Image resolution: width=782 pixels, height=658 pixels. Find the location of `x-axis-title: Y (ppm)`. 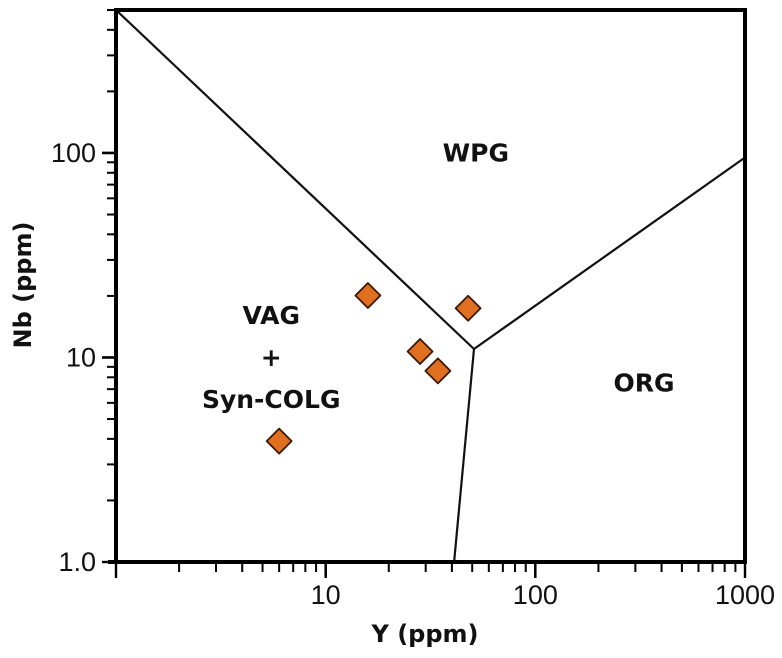

x-axis-title: Y (ppm) is located at coordinates (424, 634).